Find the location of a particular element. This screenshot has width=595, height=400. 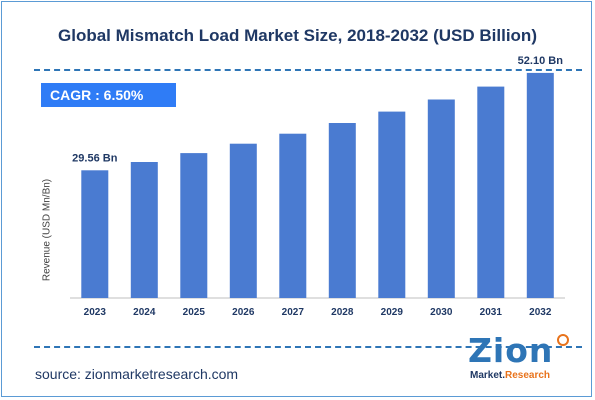

zion-logo: Zion Market.Research is located at coordinates (523, 362).